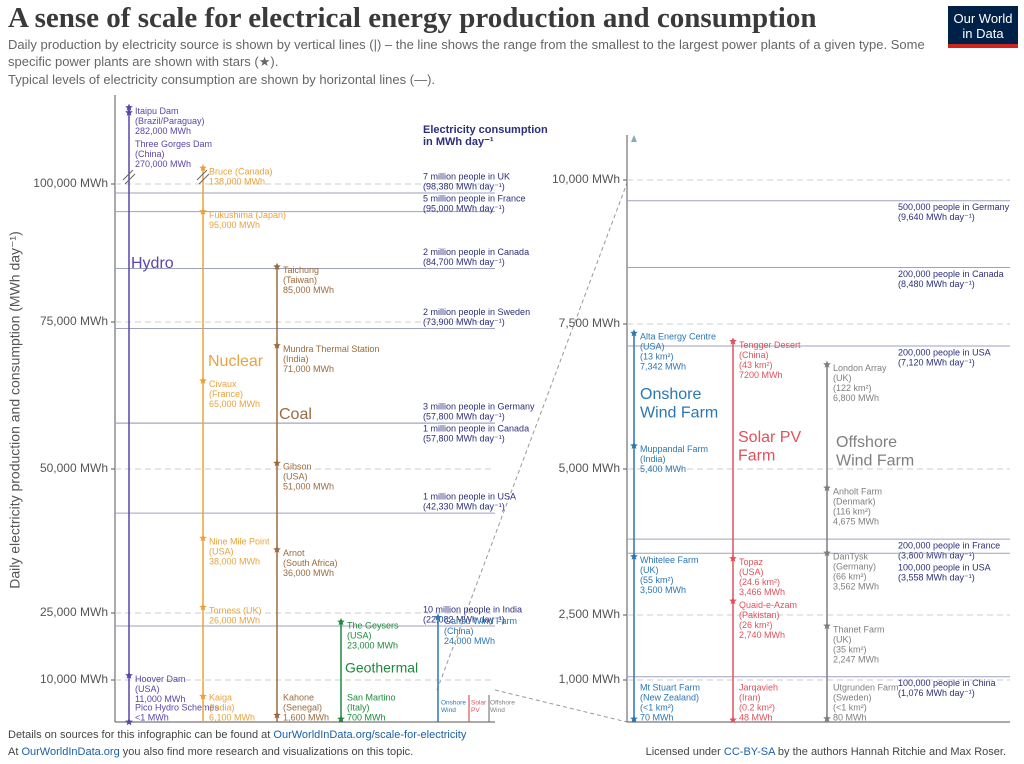 This screenshot has height=764, width=1024. I want to click on footer-link: OurWorldInData.org/scale-for-electricity, so click(370, 735).